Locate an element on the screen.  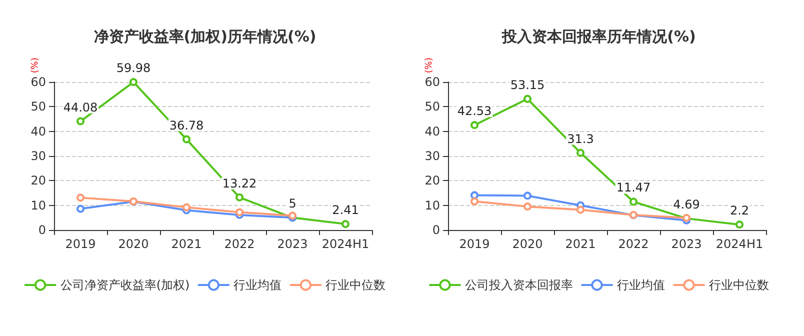
data-label: 59.98 is located at coordinates (133, 68).